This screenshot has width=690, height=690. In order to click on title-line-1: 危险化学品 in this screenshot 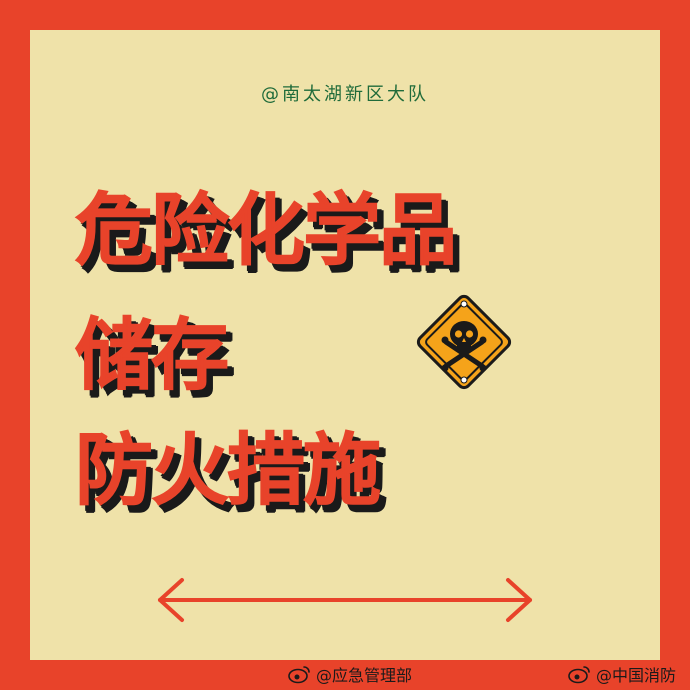, I will do `click(265, 231)`.